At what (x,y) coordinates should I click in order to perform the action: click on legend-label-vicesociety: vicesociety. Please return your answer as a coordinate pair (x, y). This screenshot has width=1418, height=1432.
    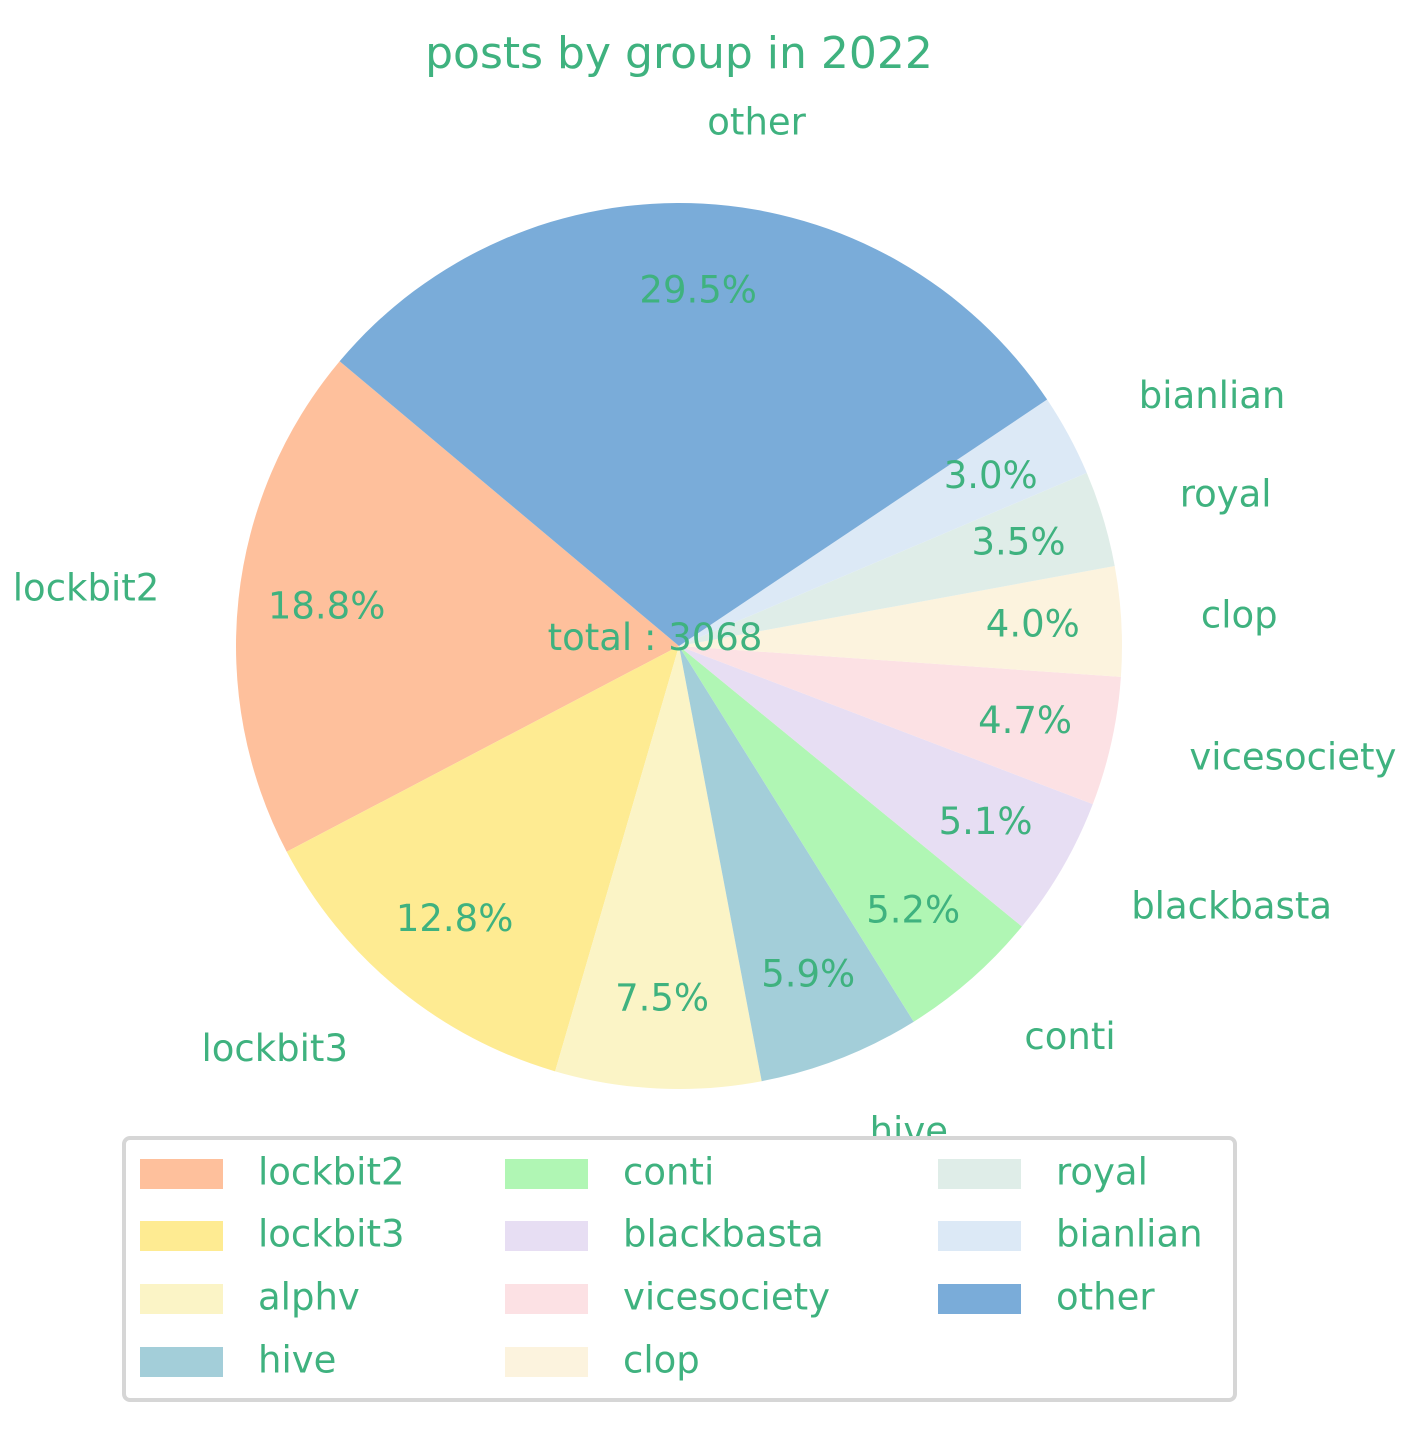
    Looking at the image, I should click on (726, 1297).